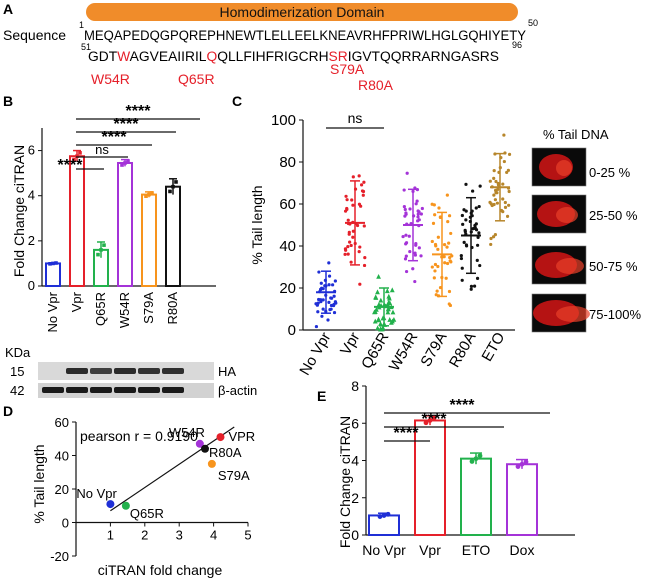  I want to click on panel-e-ytick-label-8: 8, so click(355, 386).